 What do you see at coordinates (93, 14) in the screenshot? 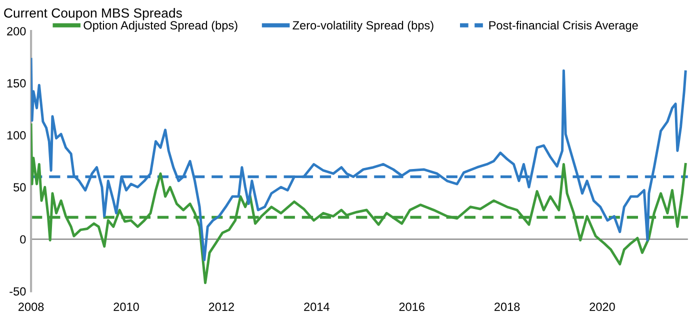
I see `chart-title: Current Coupon MBS Spreads` at bounding box center [93, 14].